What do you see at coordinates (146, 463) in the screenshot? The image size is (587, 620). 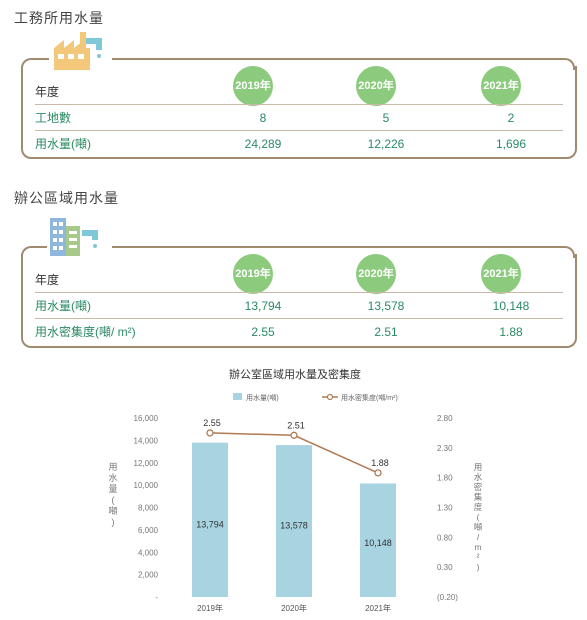 I see `y-tick-label: 12,000` at bounding box center [146, 463].